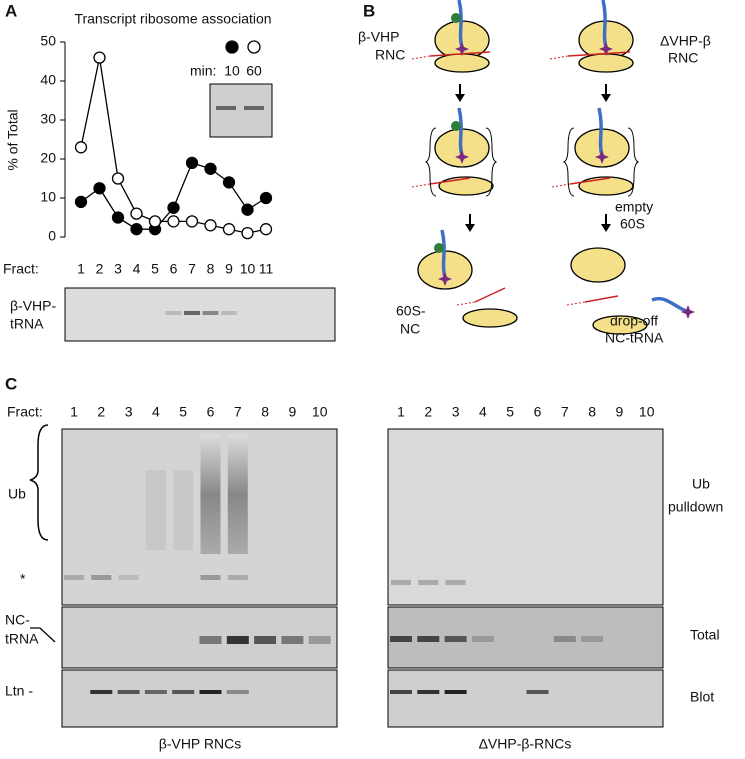 This screenshot has width=745, height=759. Describe the element at coordinates (695, 507) in the screenshot. I see `label: pulldown` at that location.